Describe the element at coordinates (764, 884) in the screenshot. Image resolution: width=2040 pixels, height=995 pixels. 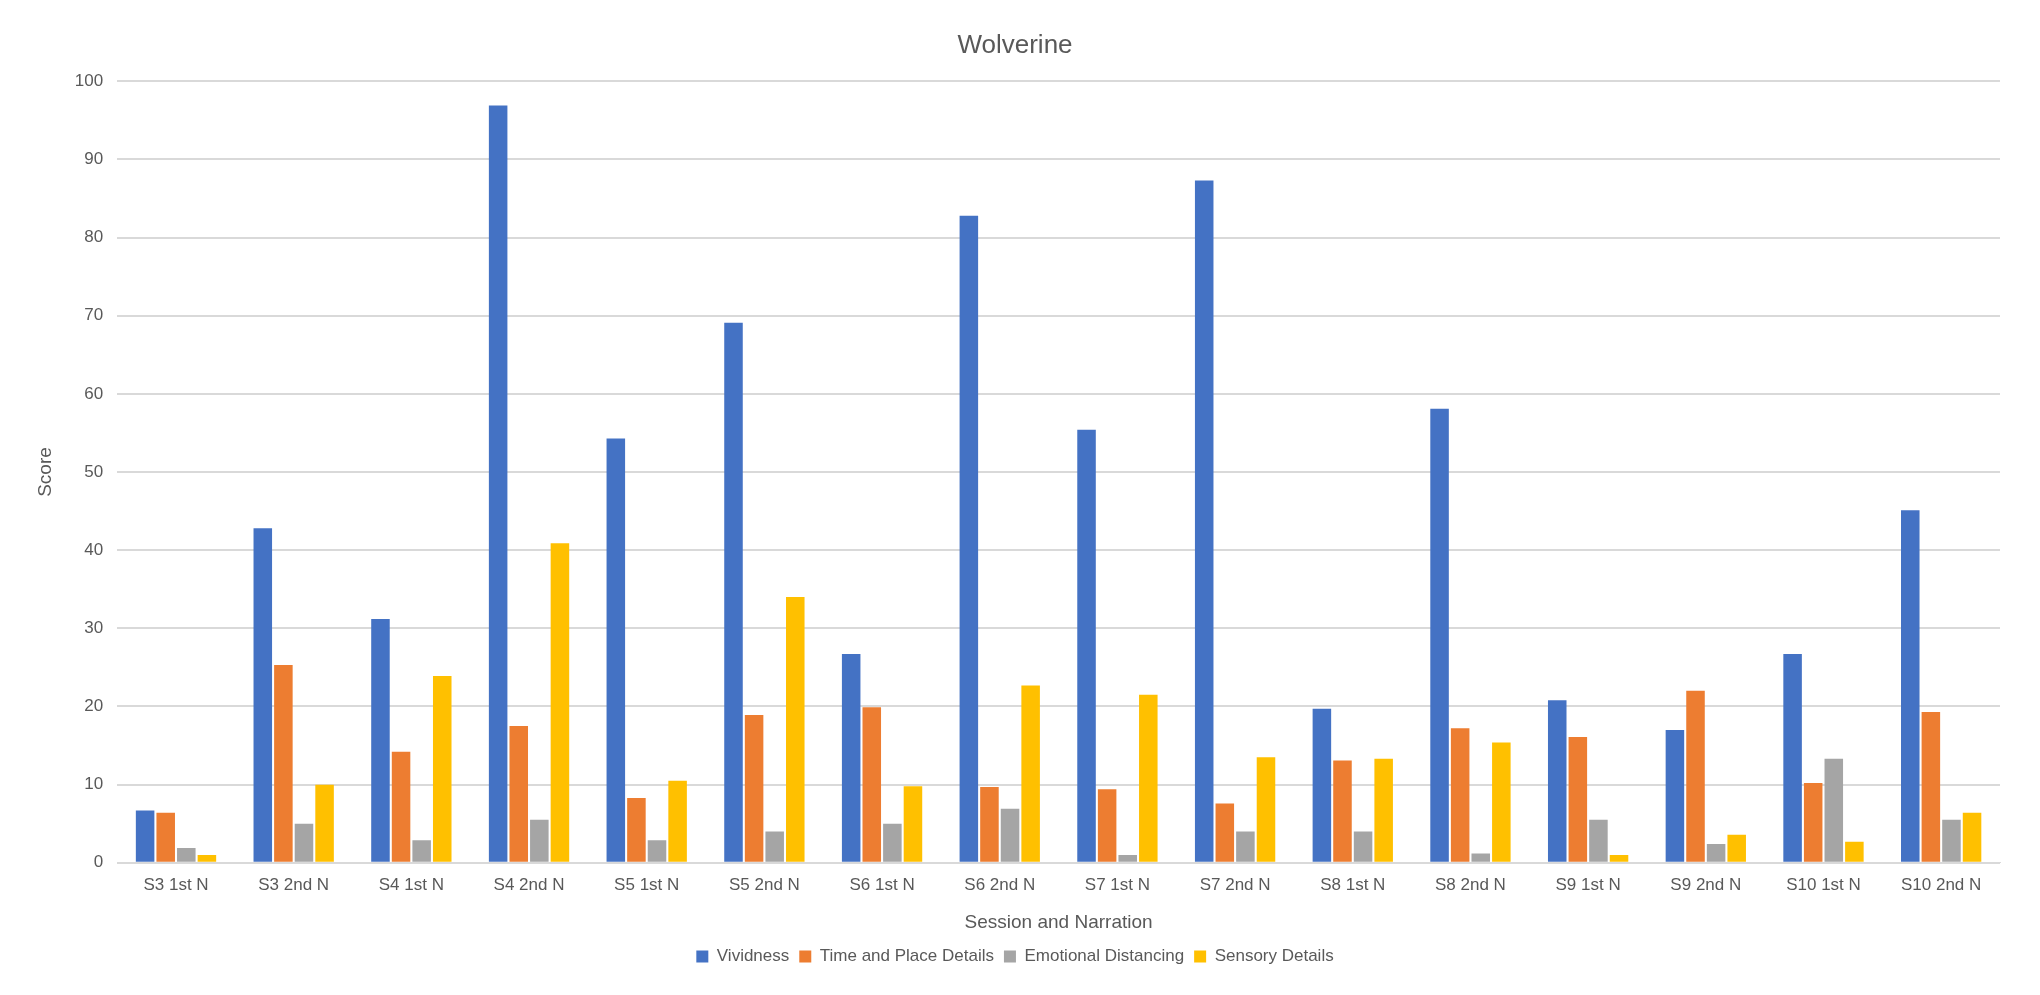
I see `x-tick-label: S5 2nd N` at that location.